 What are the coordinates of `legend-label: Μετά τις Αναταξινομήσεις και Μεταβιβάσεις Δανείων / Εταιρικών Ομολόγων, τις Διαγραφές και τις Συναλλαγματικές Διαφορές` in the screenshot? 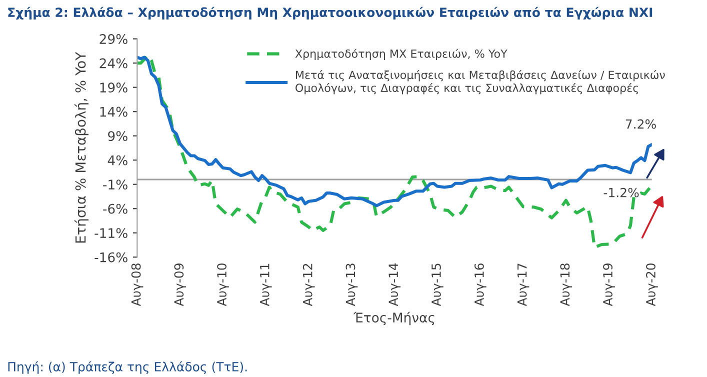 It's located at (480, 82).